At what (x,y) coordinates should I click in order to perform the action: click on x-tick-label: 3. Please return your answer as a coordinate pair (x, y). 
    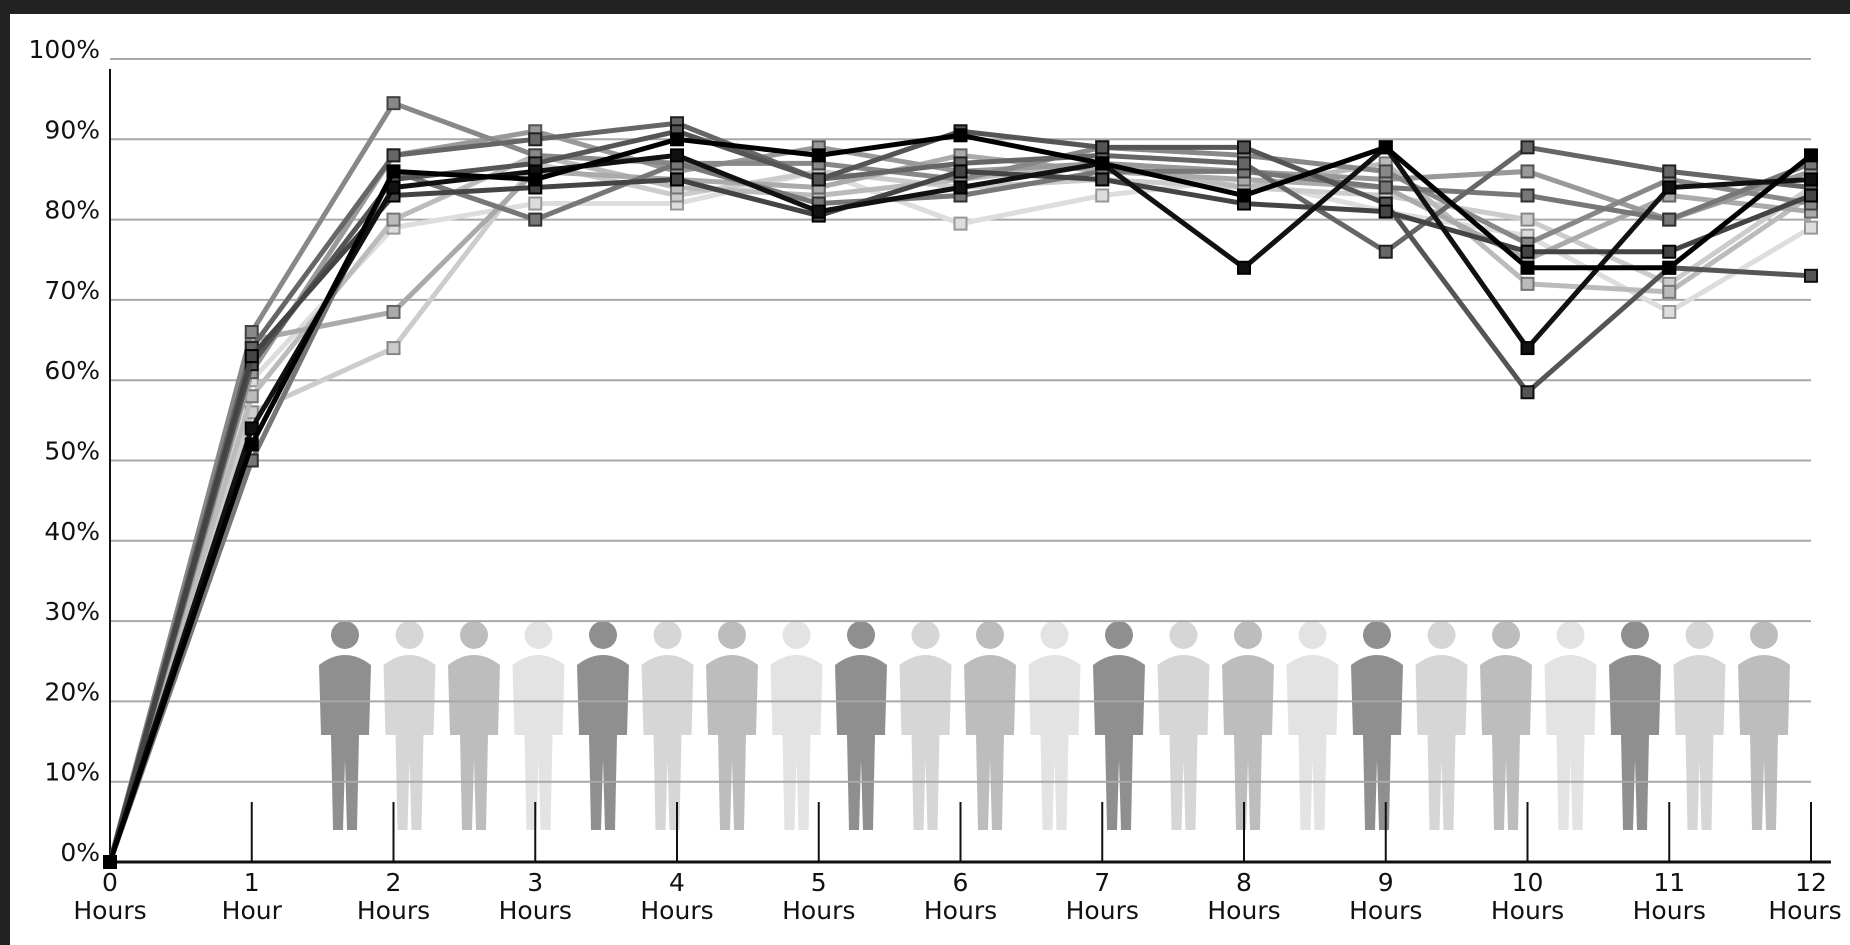
    Looking at the image, I should click on (535, 882).